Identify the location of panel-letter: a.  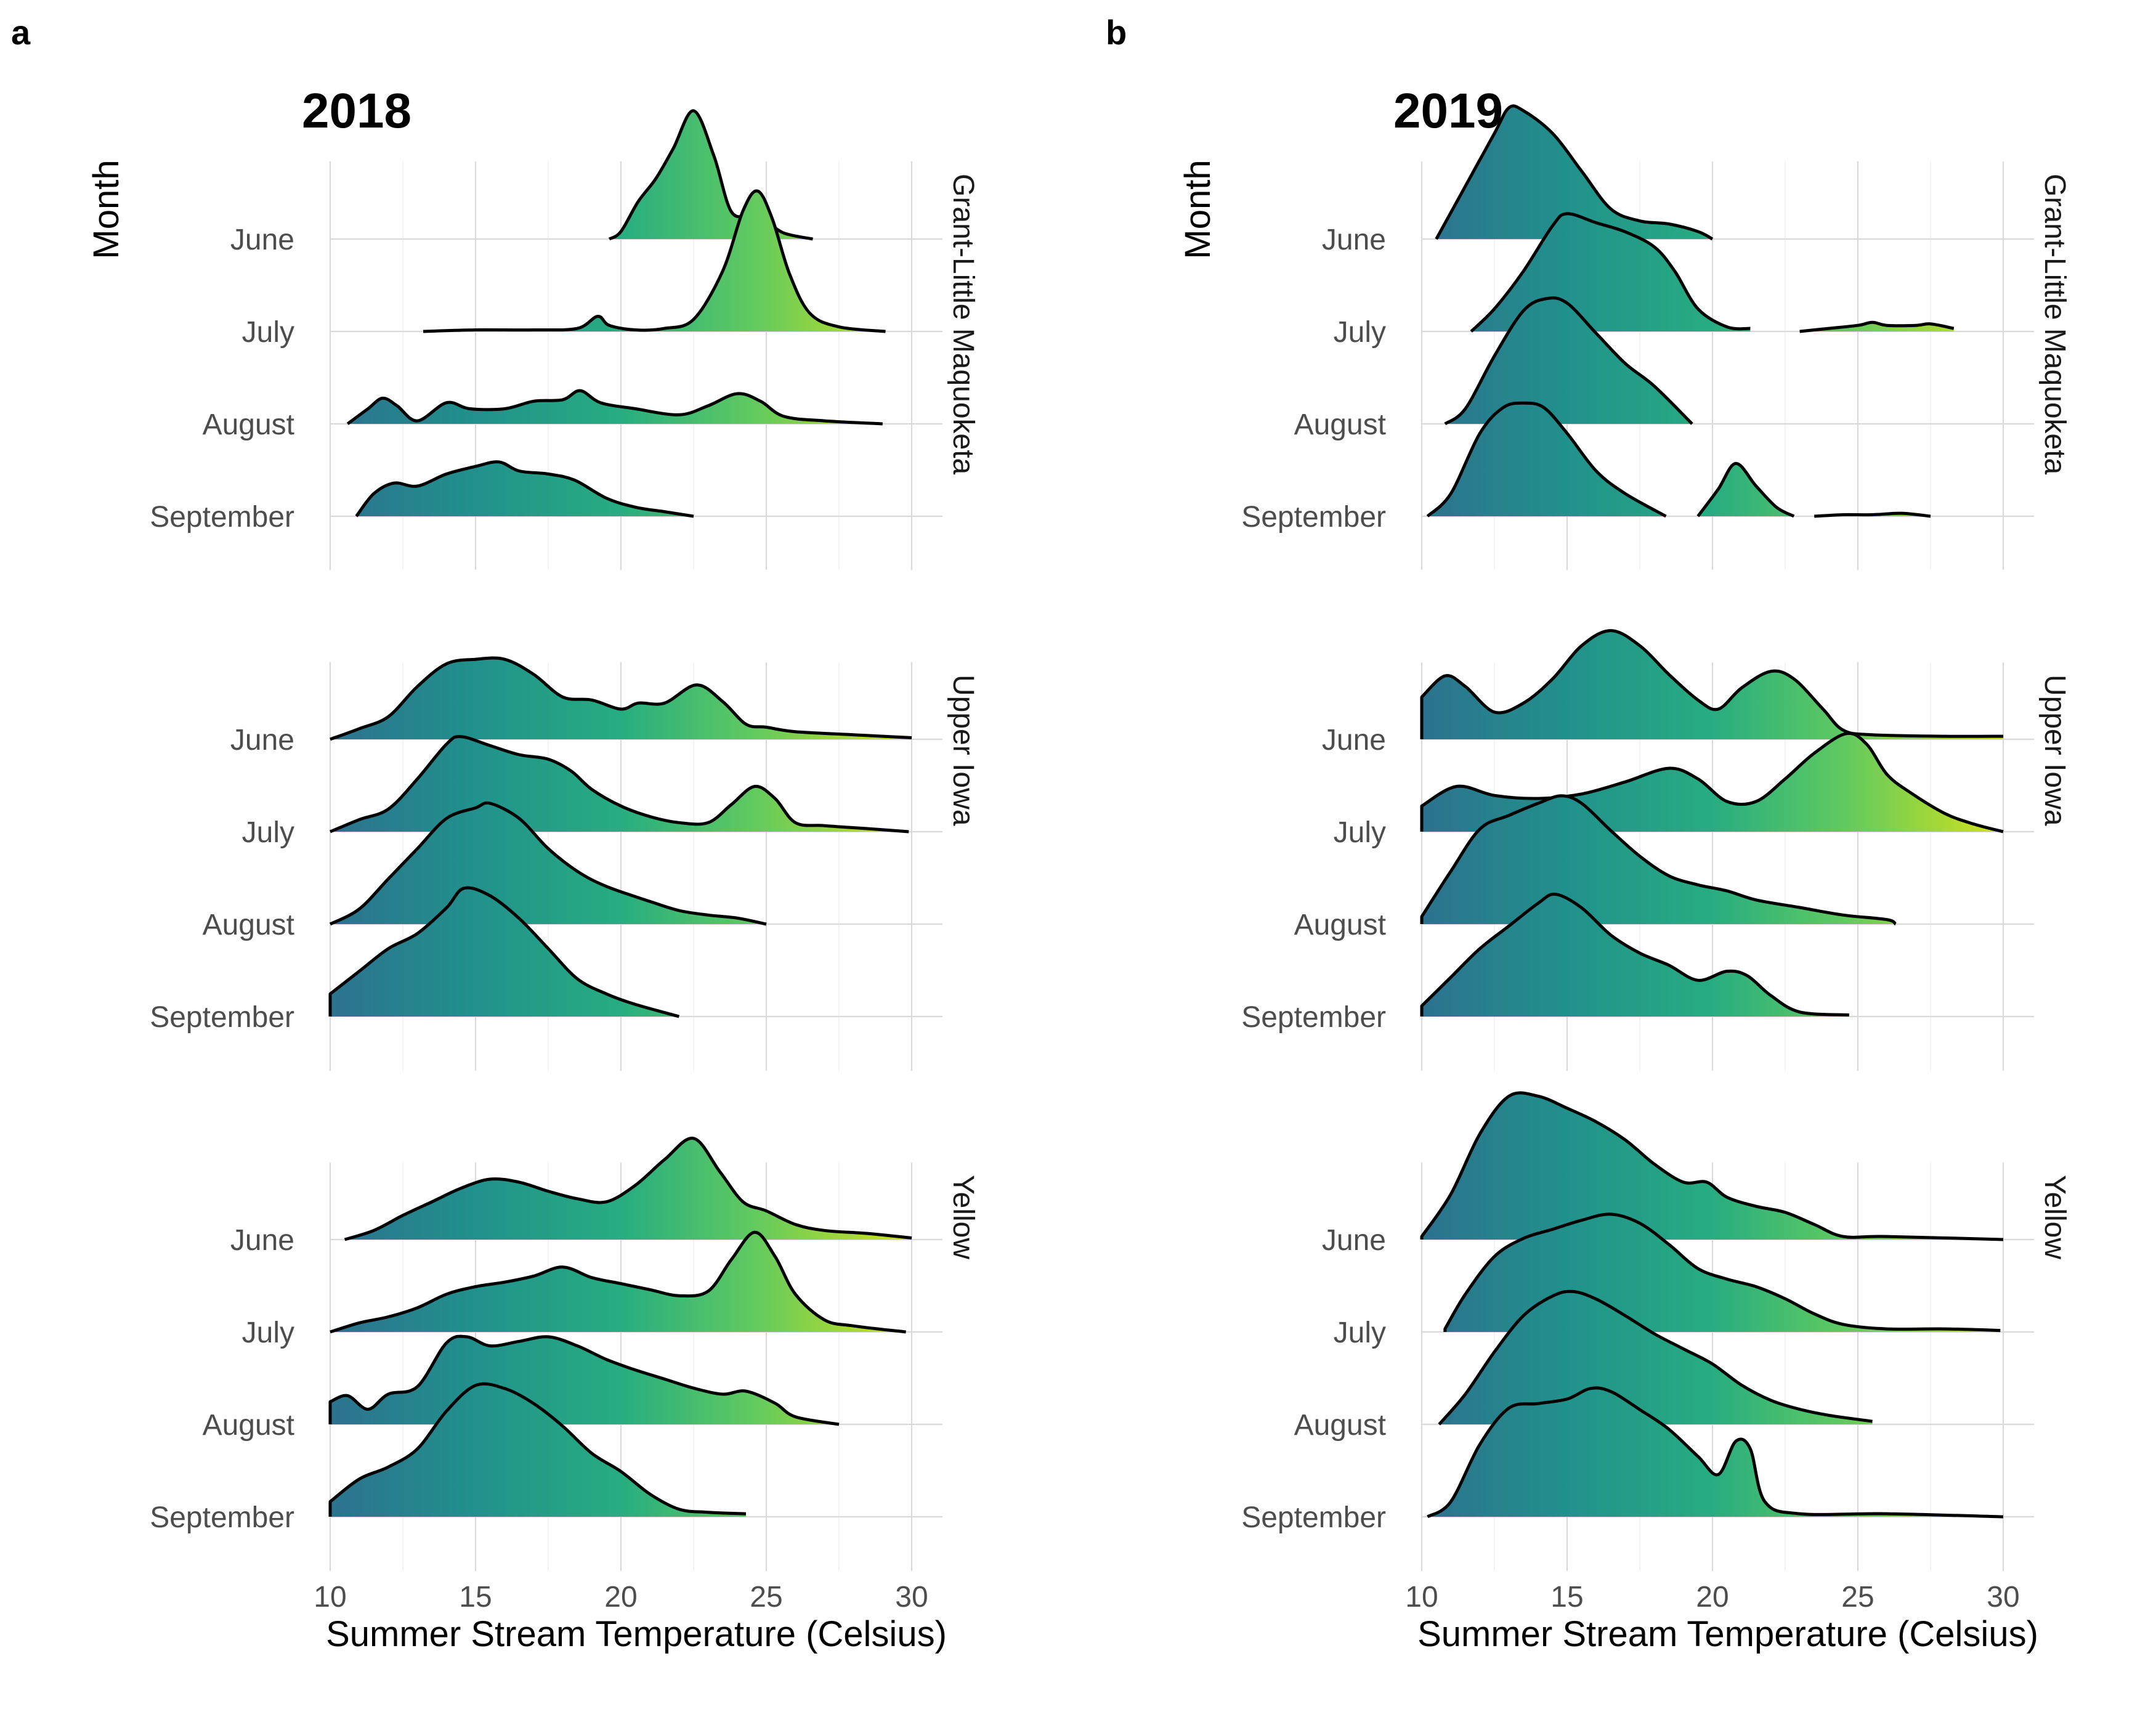
(21, 32).